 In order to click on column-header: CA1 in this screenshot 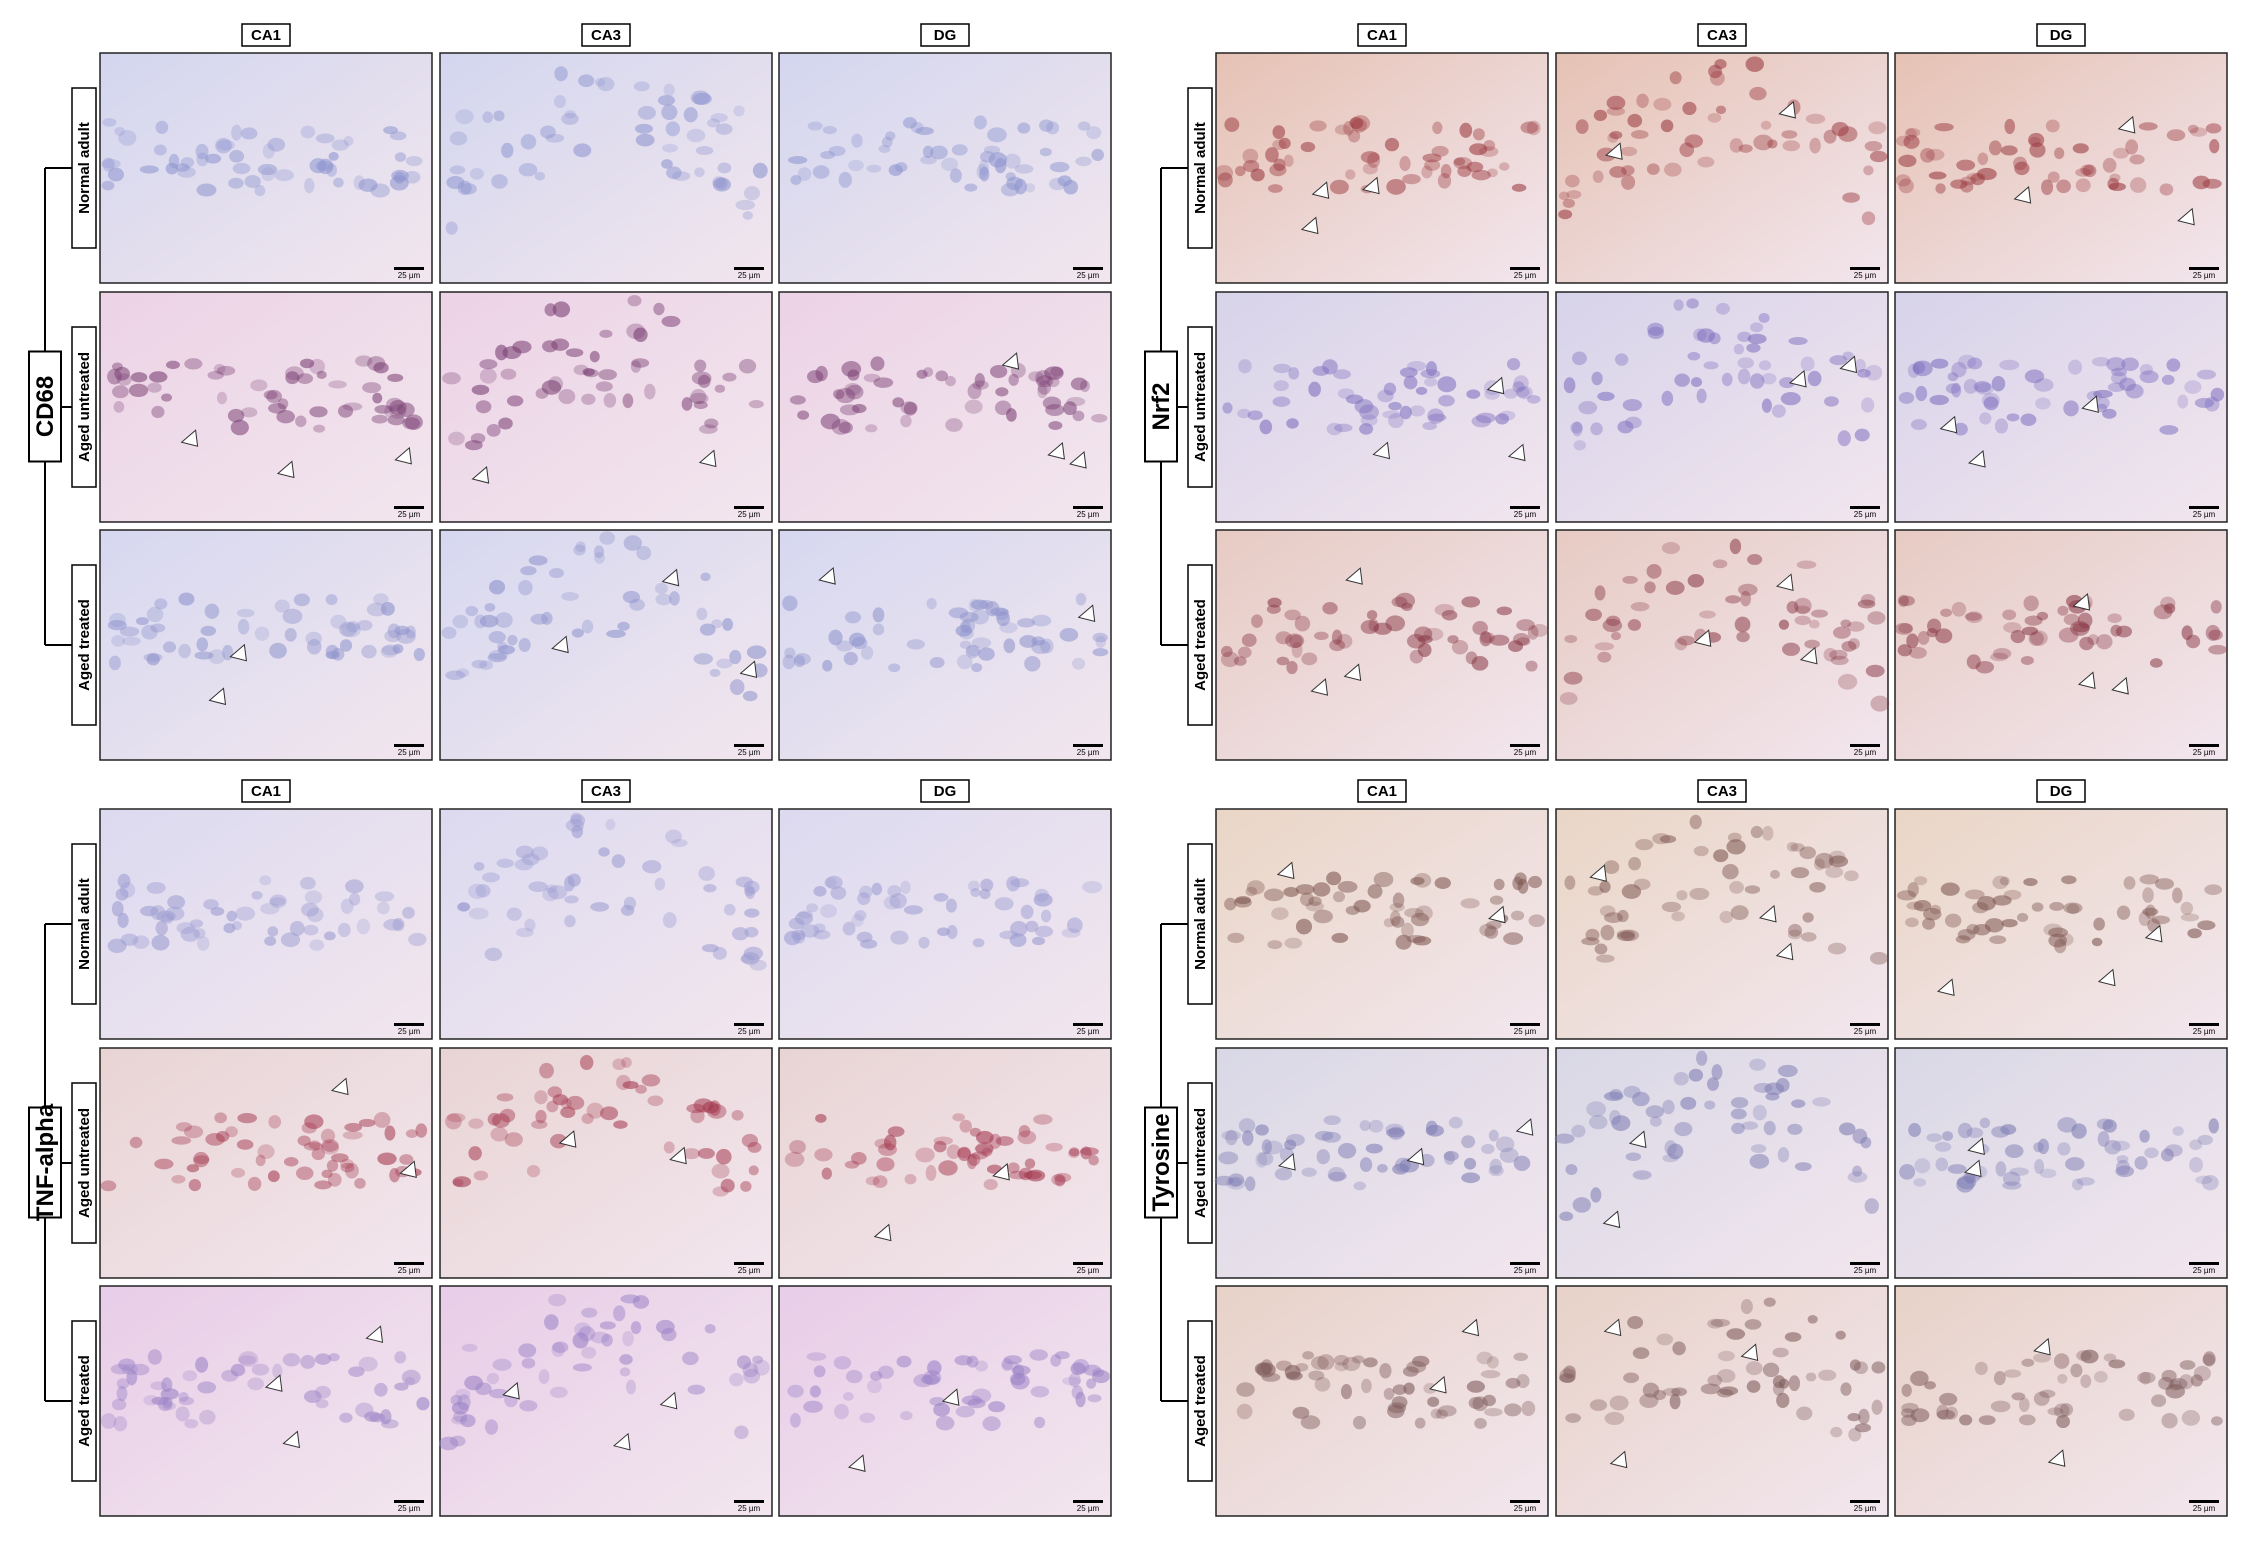, I will do `click(1382, 791)`.